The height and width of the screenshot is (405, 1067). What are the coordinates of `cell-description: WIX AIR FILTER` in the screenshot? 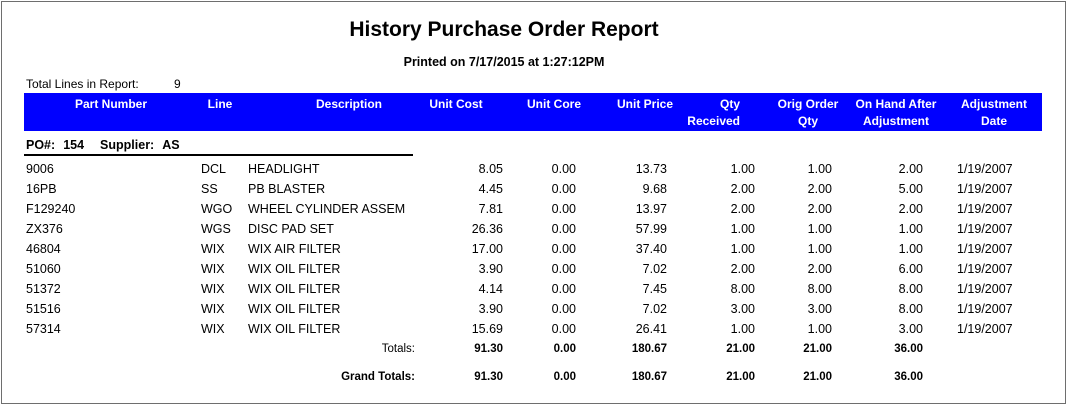 It's located at (294, 249).